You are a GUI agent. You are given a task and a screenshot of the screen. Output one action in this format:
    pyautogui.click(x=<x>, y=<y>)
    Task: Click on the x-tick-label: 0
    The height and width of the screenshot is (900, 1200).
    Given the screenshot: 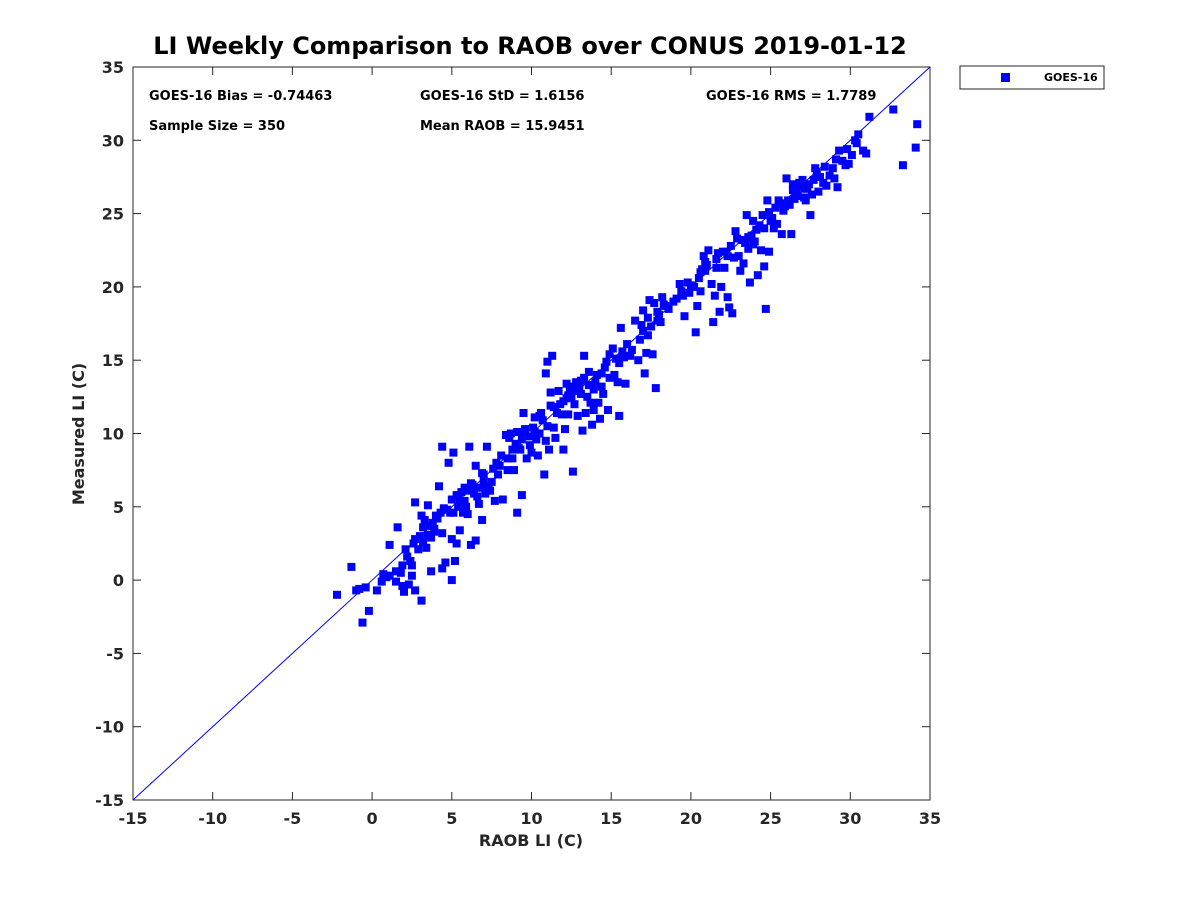 What is the action you would take?
    pyautogui.click(x=372, y=818)
    